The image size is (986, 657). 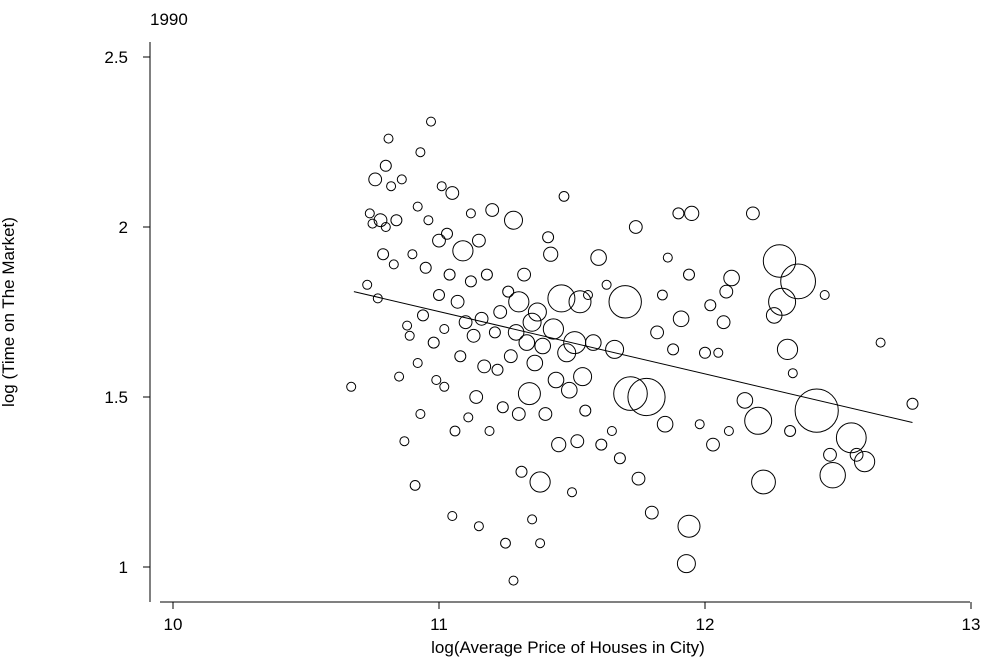 What do you see at coordinates (572, 618) in the screenshot?
I see `x-axis-ticks: 10 11 12 13` at bounding box center [572, 618].